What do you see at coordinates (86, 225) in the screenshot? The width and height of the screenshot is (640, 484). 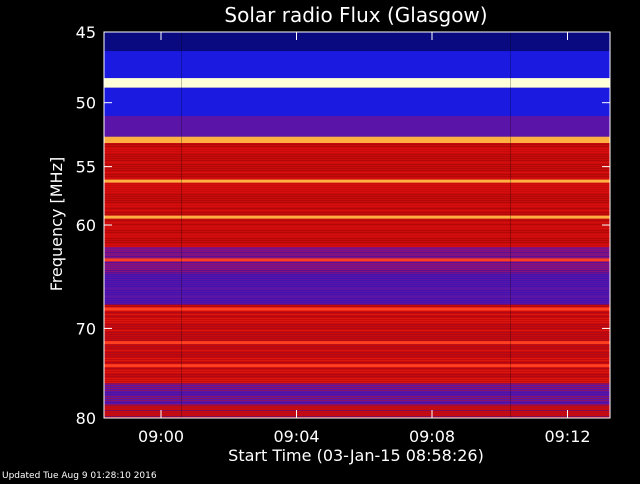 I see `y-tick-label: 60` at bounding box center [86, 225].